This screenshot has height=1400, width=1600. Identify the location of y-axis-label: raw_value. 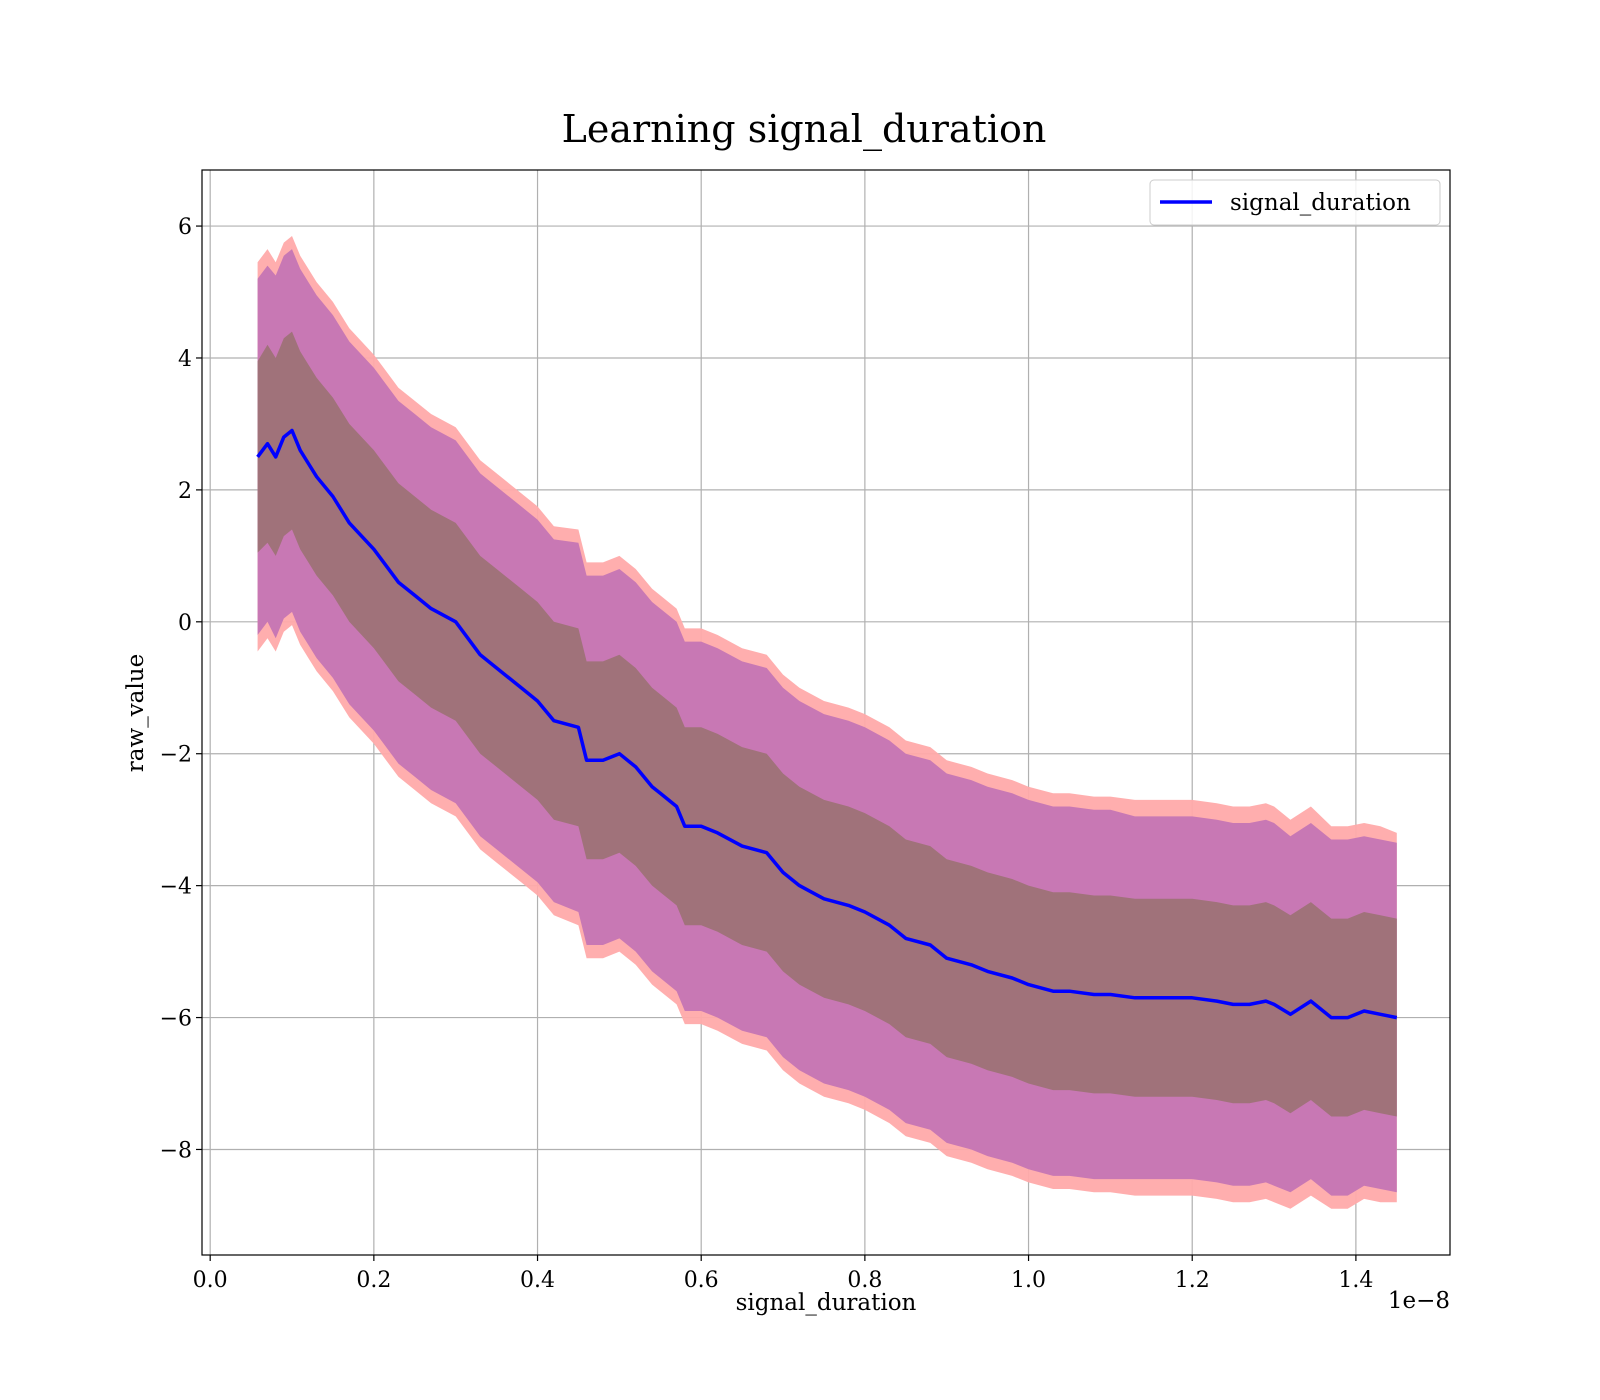
(136, 713).